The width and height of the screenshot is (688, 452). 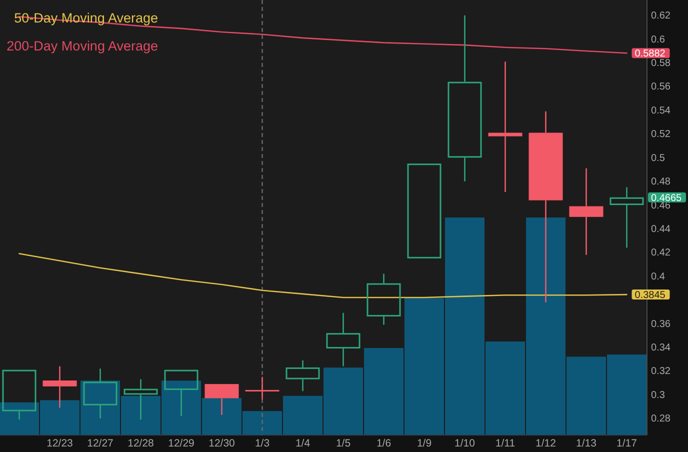 What do you see at coordinates (661, 419) in the screenshot?
I see `y-tick-label: 0.28` at bounding box center [661, 419].